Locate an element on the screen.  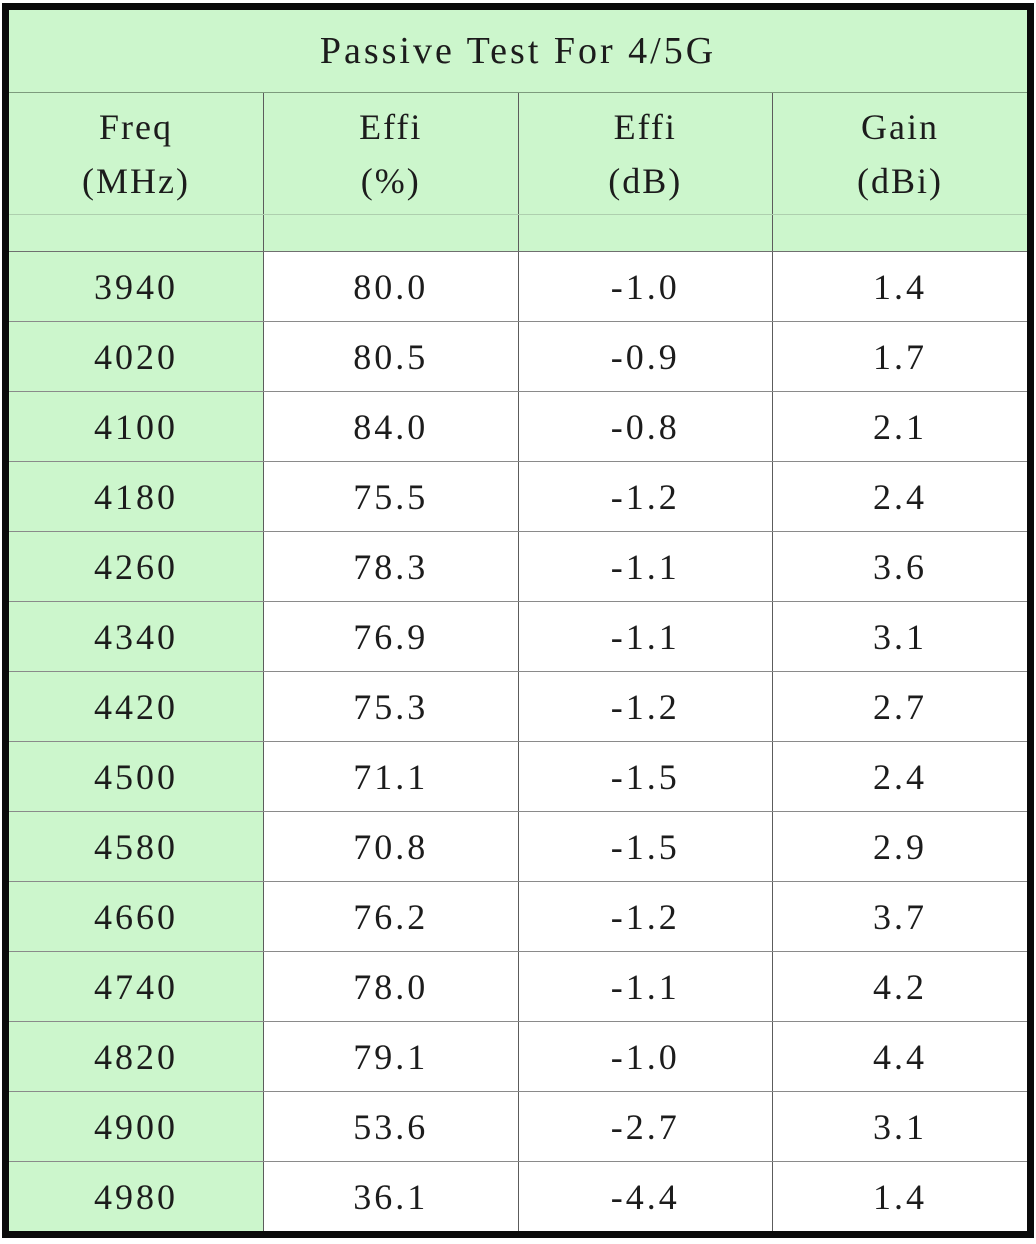
cell-freq: 4580 is located at coordinates (136, 846).